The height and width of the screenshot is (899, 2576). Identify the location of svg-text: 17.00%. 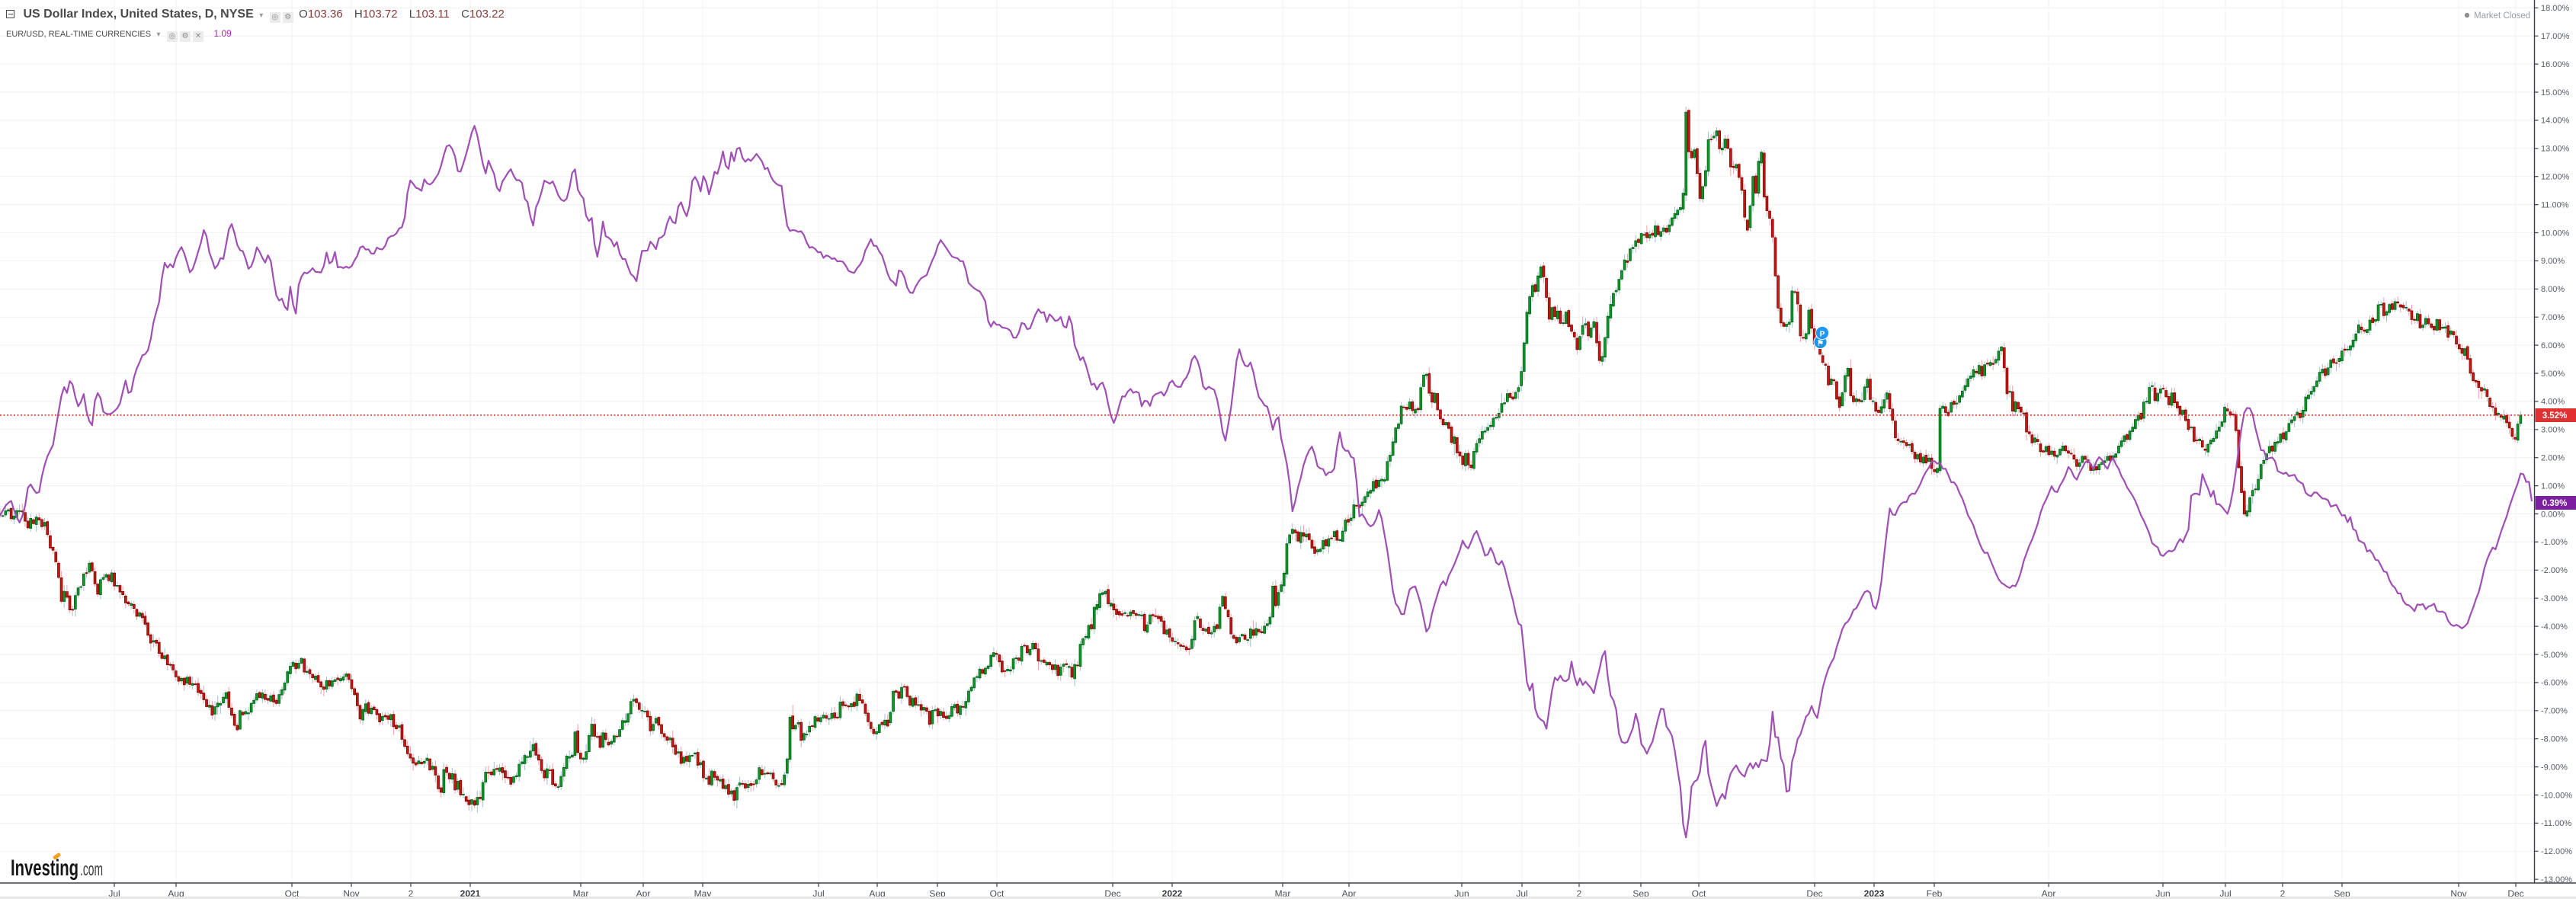
(2555, 37).